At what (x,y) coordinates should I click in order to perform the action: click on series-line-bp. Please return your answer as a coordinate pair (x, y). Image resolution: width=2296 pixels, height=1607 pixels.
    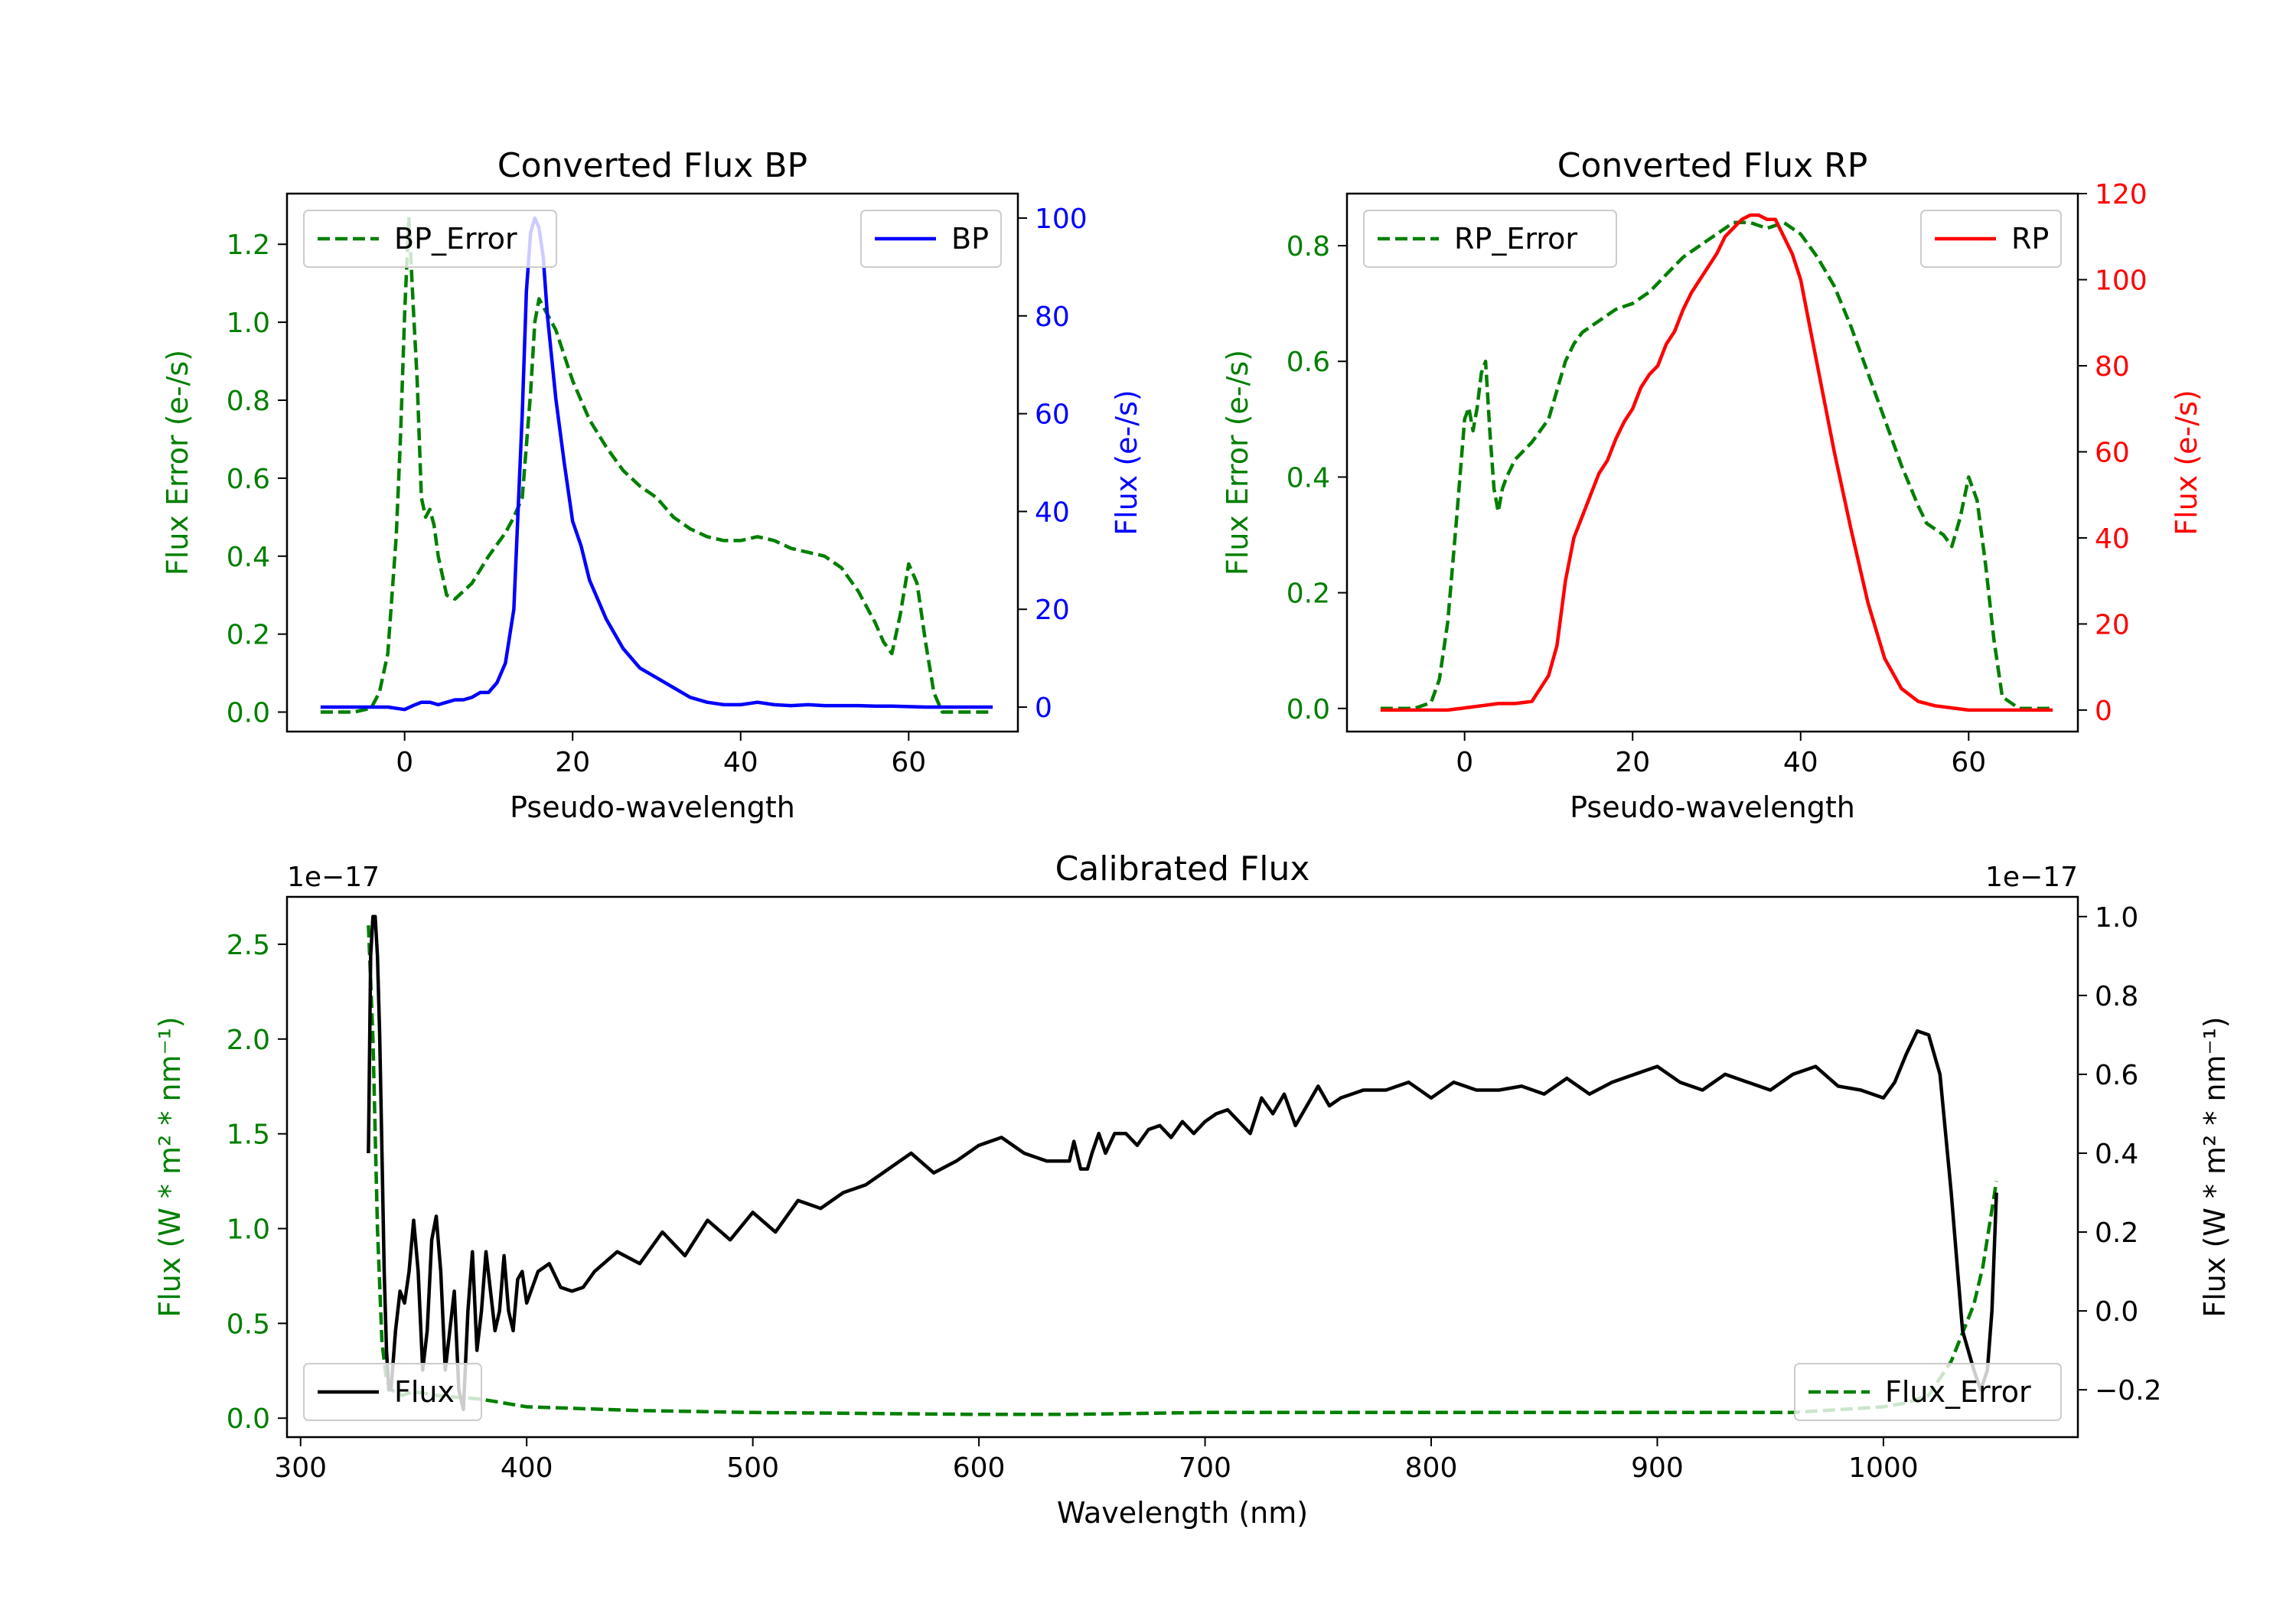
    Looking at the image, I should click on (656, 464).